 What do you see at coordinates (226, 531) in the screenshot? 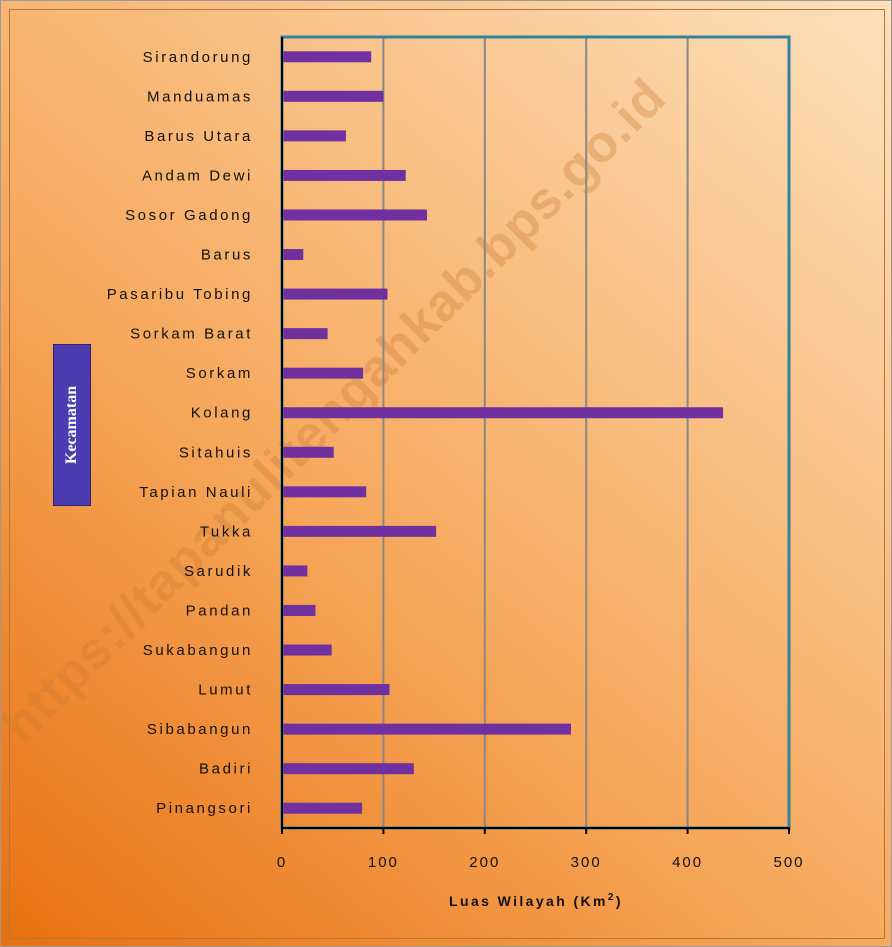
I see `category-label: Tukka` at bounding box center [226, 531].